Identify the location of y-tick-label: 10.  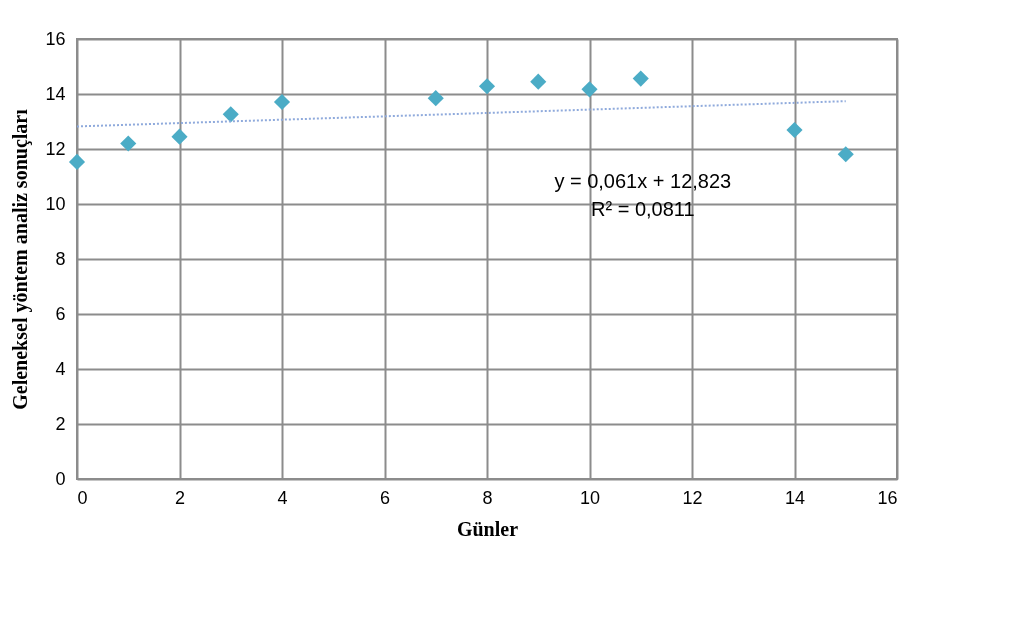
(55, 203).